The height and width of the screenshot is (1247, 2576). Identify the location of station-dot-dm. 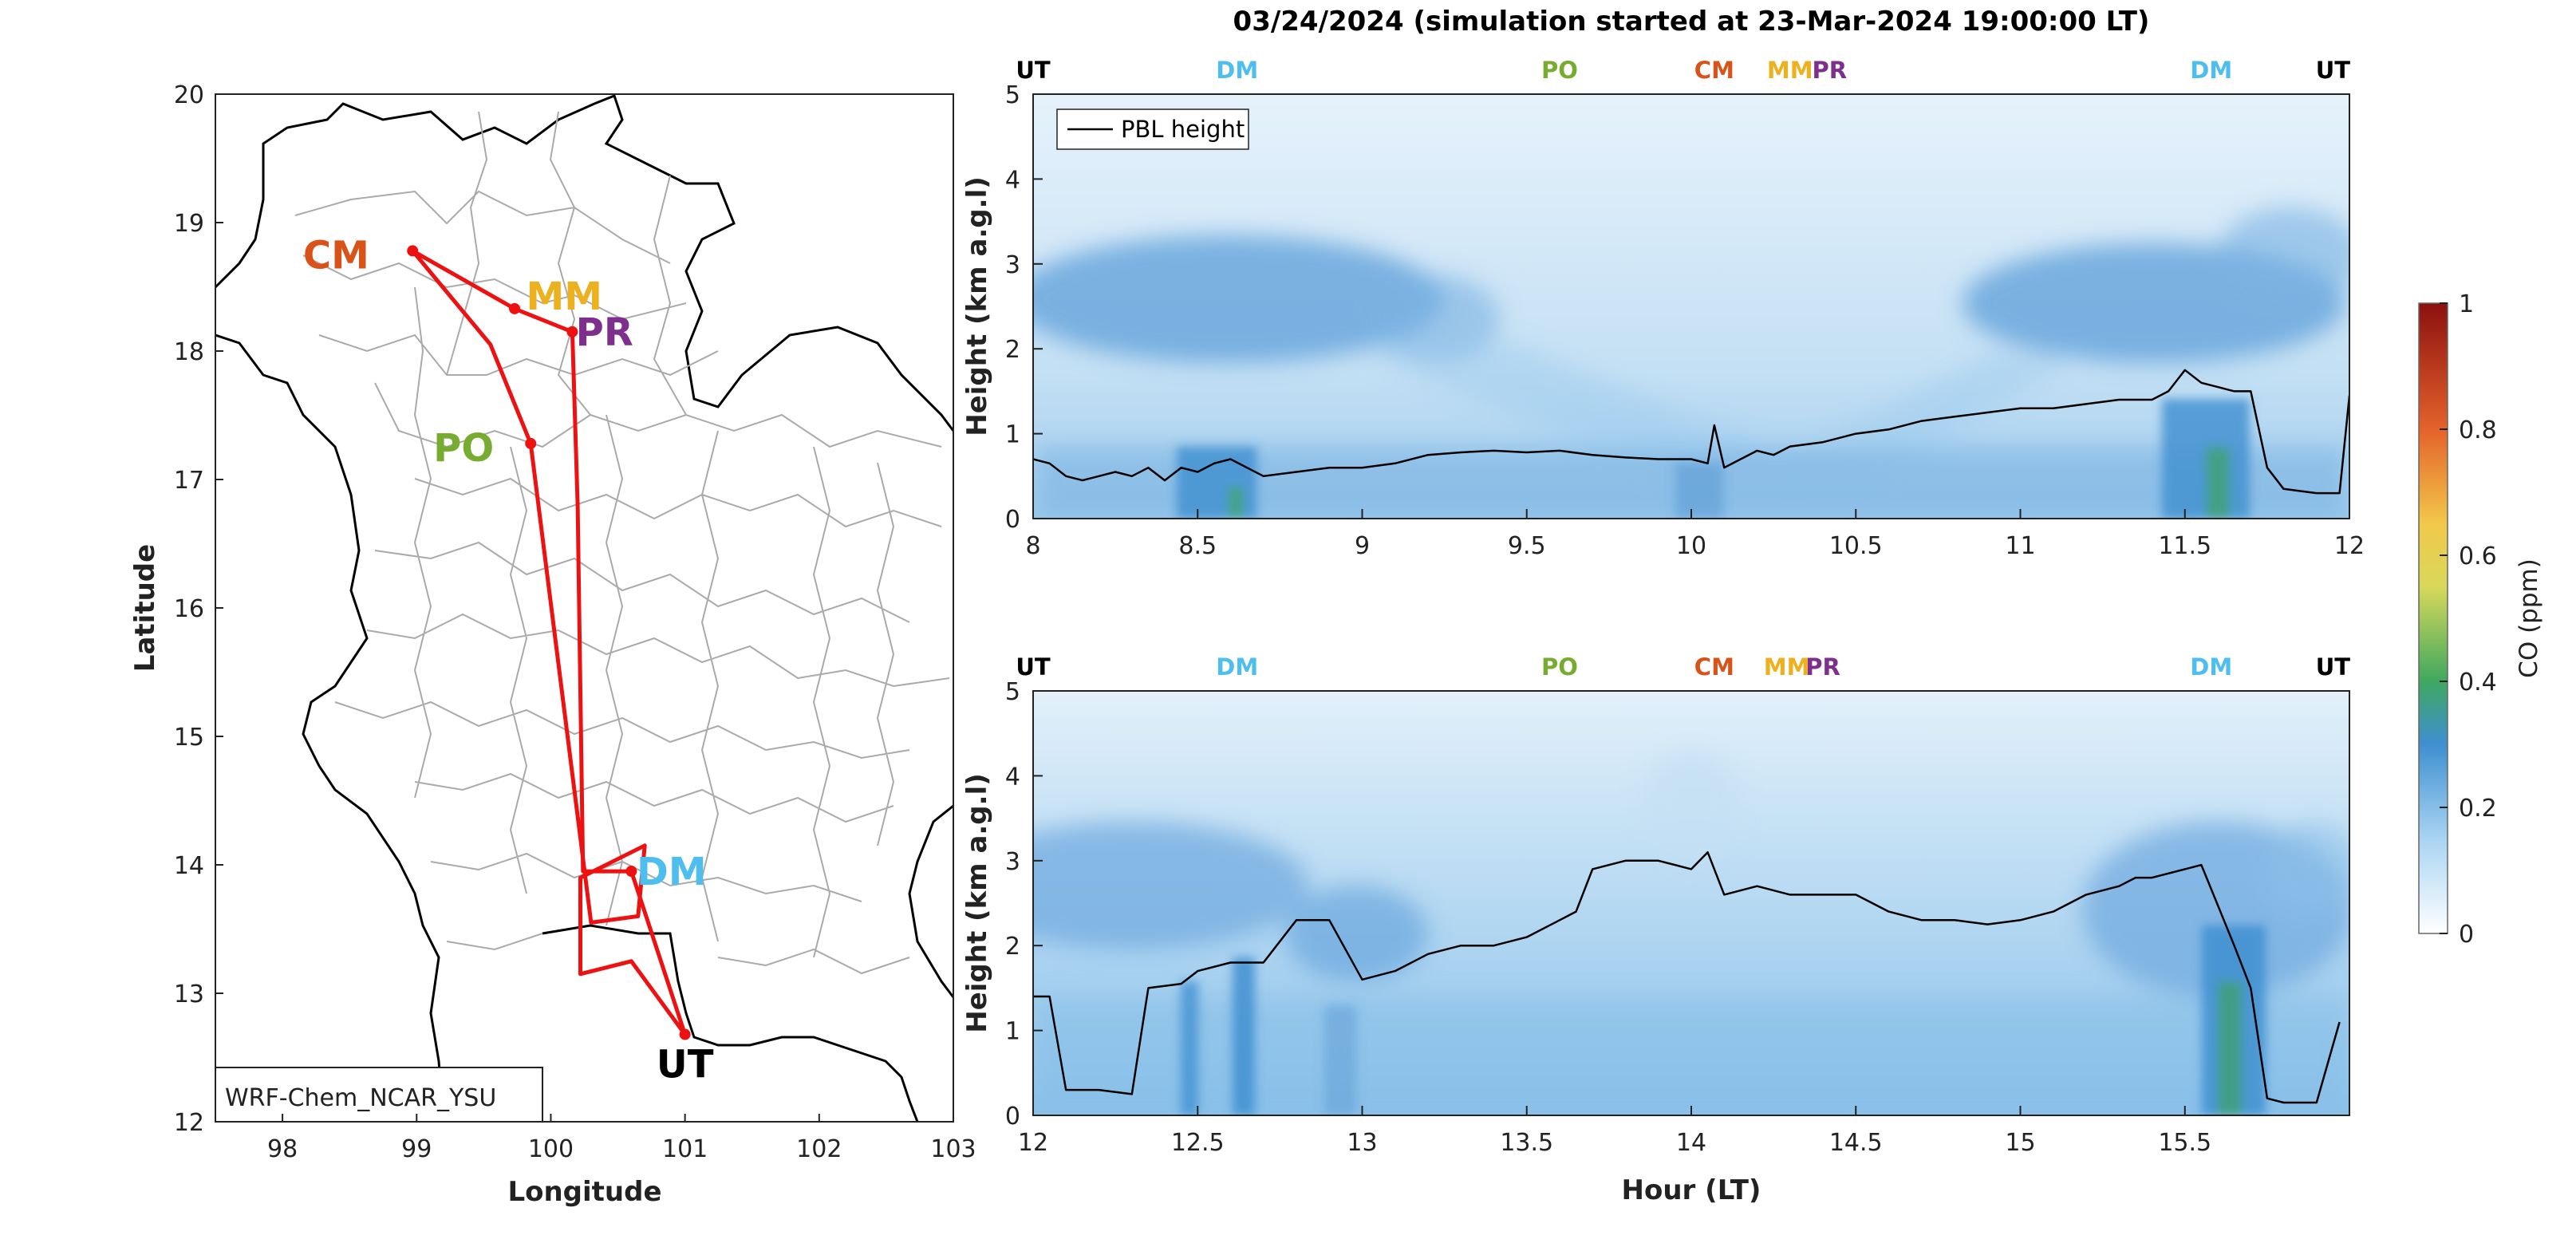
(631, 872).